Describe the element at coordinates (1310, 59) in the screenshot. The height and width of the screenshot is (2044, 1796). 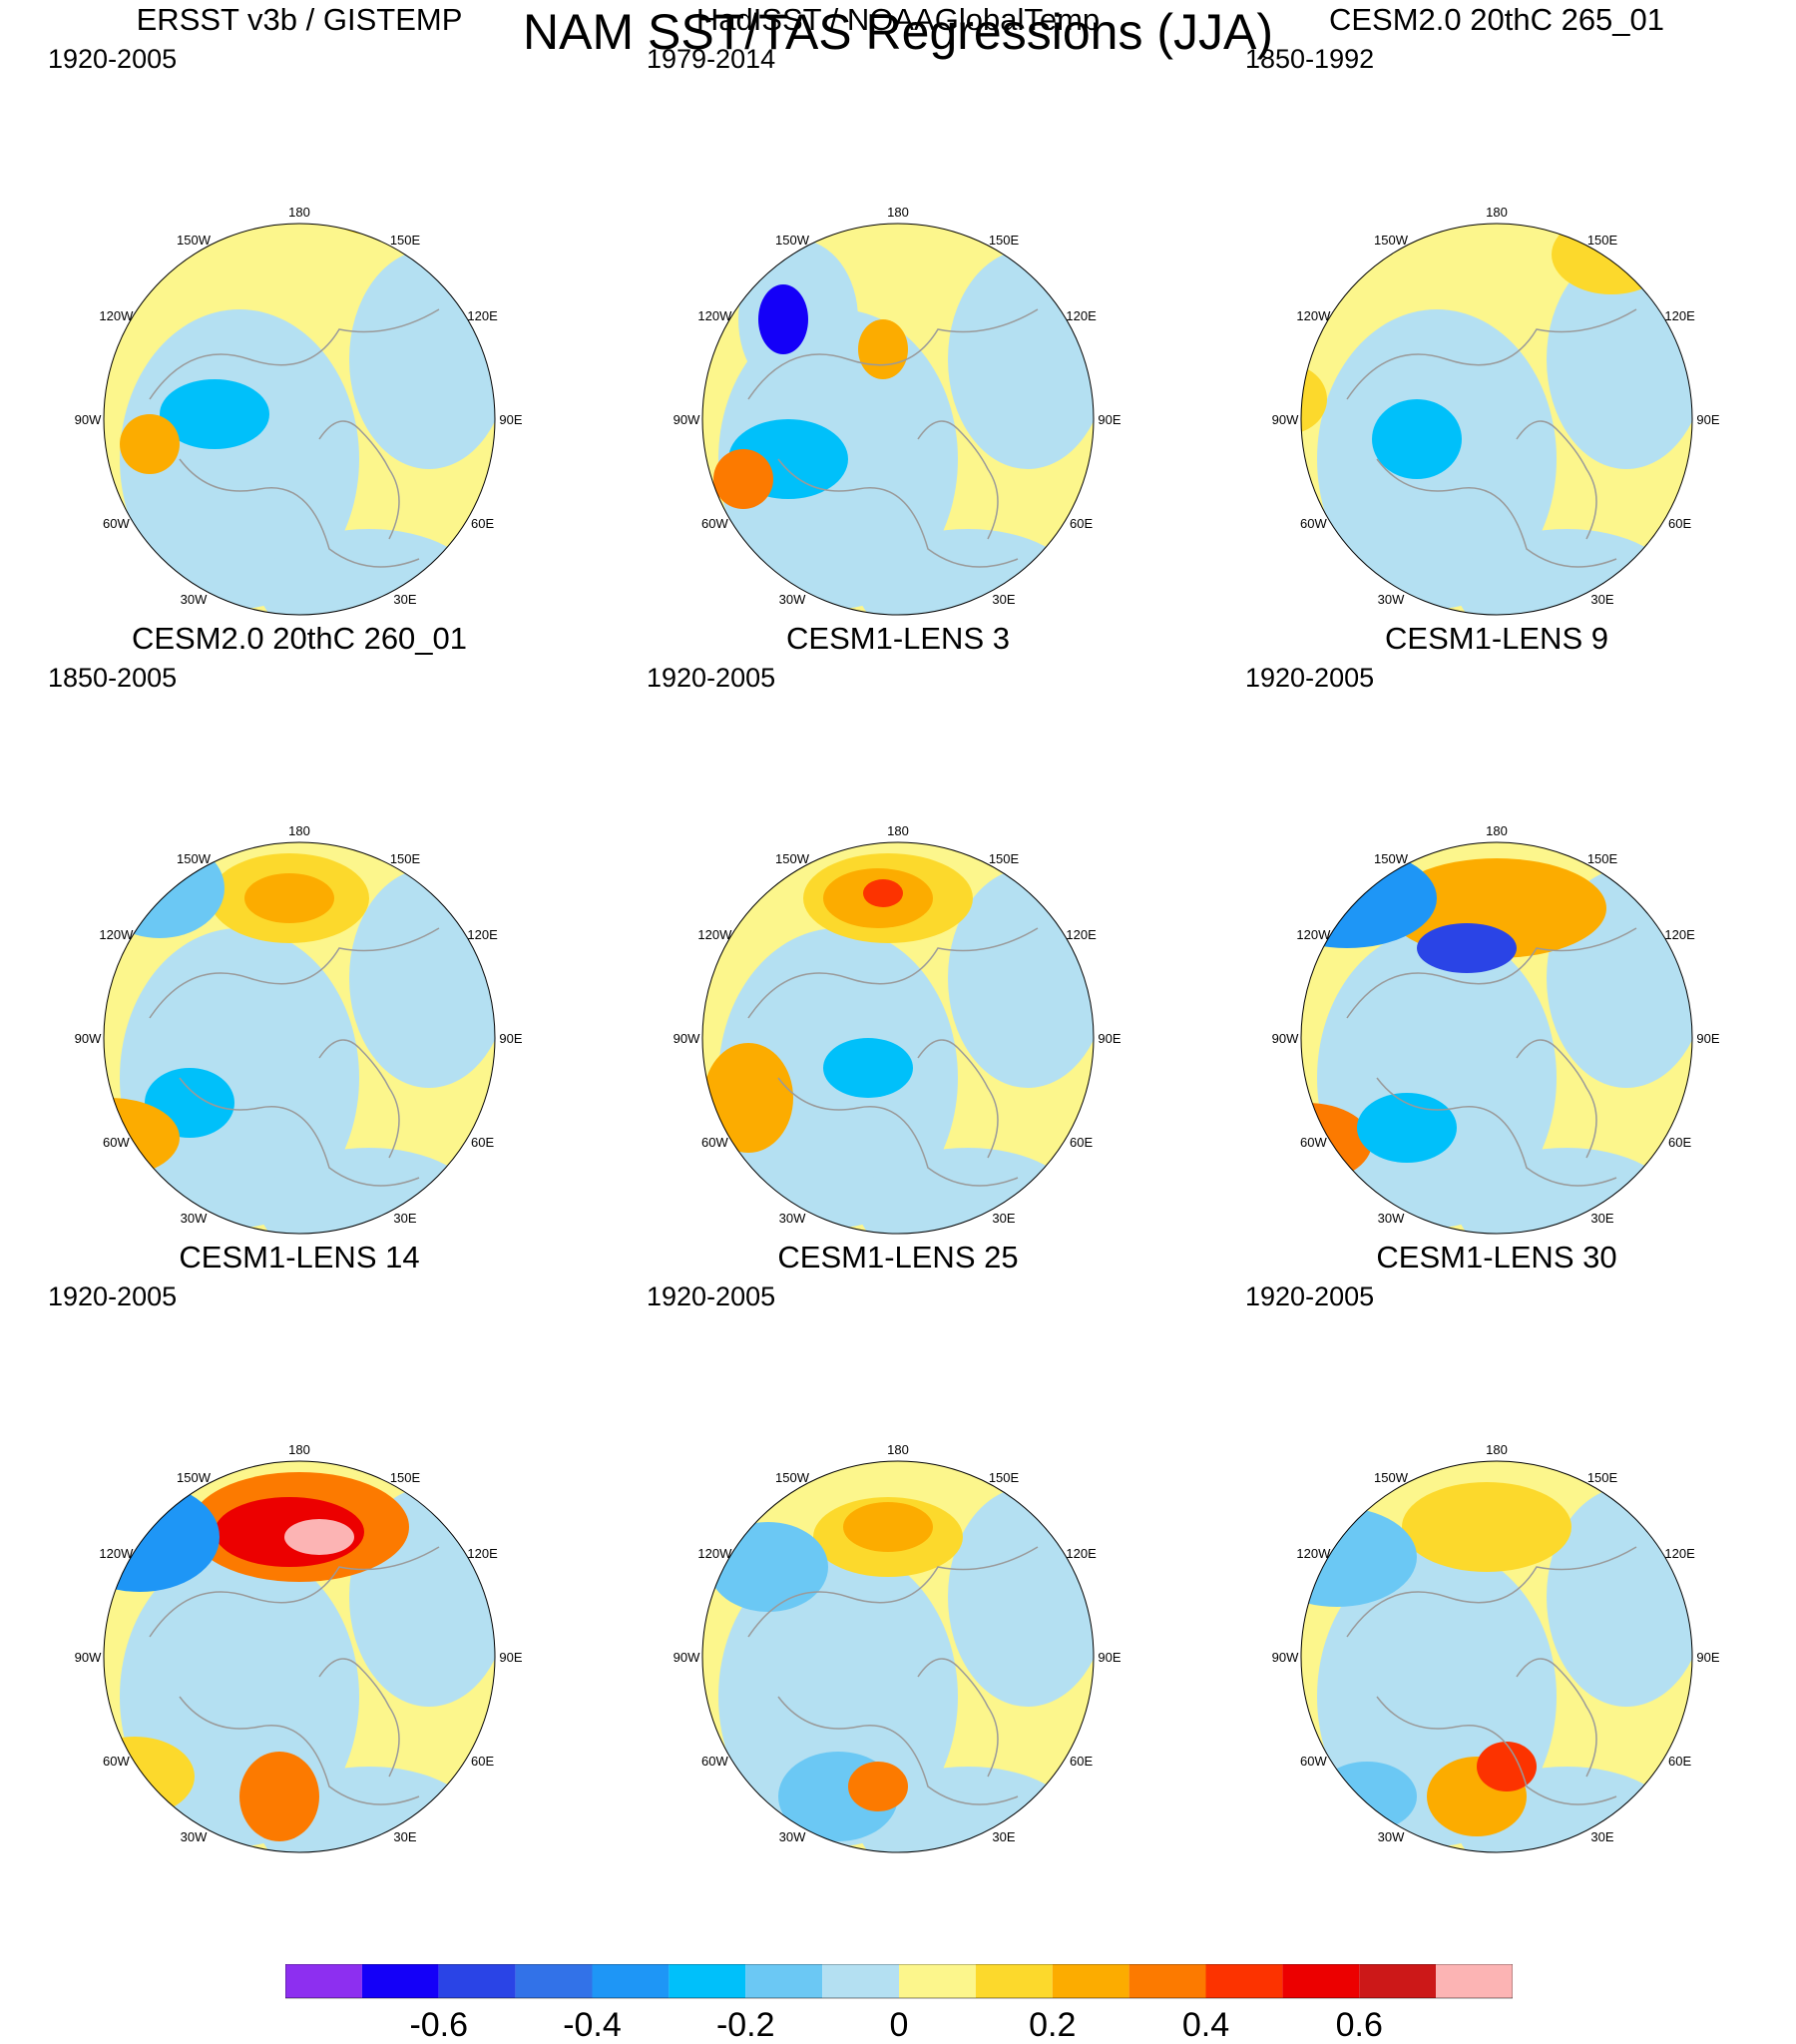
I see `panel-period: 1850-1992` at that location.